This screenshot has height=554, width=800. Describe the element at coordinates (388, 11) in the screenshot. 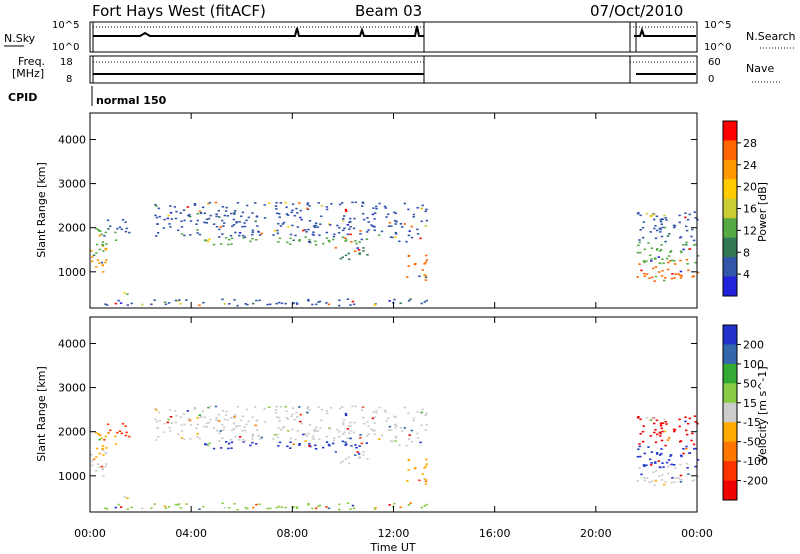

I see `beam-label: Beam 03` at that location.